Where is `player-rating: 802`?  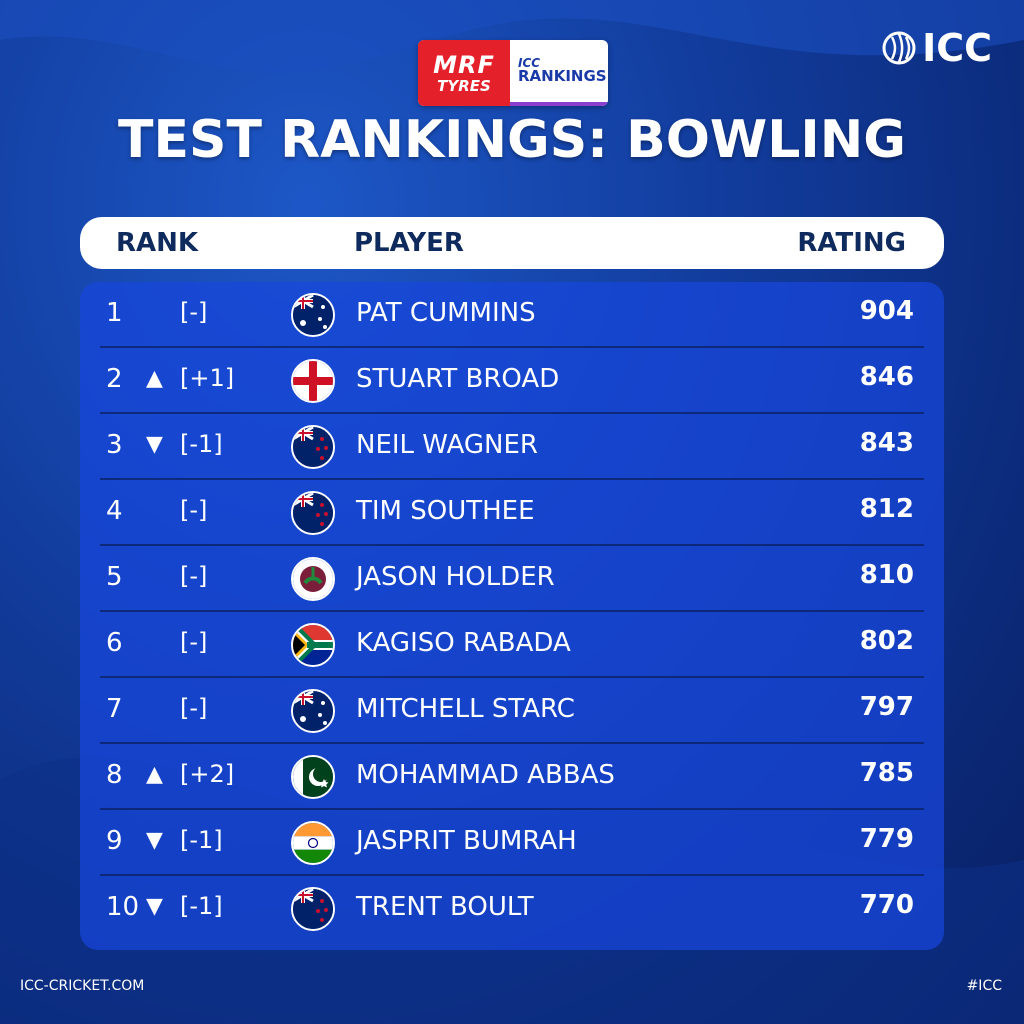 player-rating: 802 is located at coordinates (886, 641).